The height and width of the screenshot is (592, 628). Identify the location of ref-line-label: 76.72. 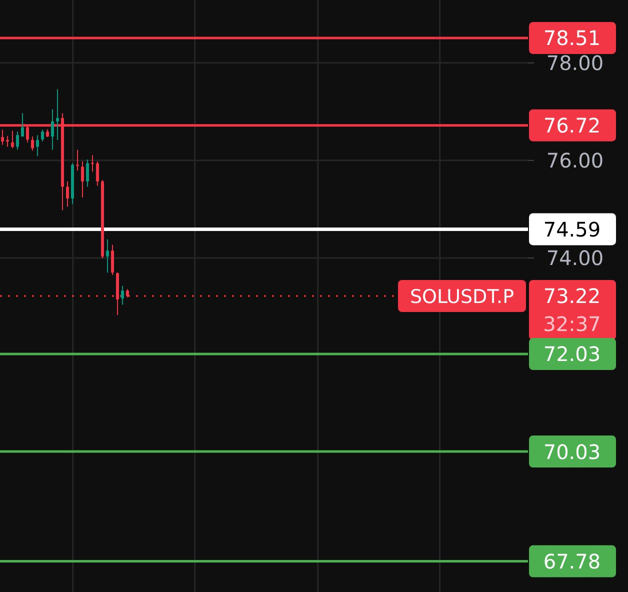
(572, 126).